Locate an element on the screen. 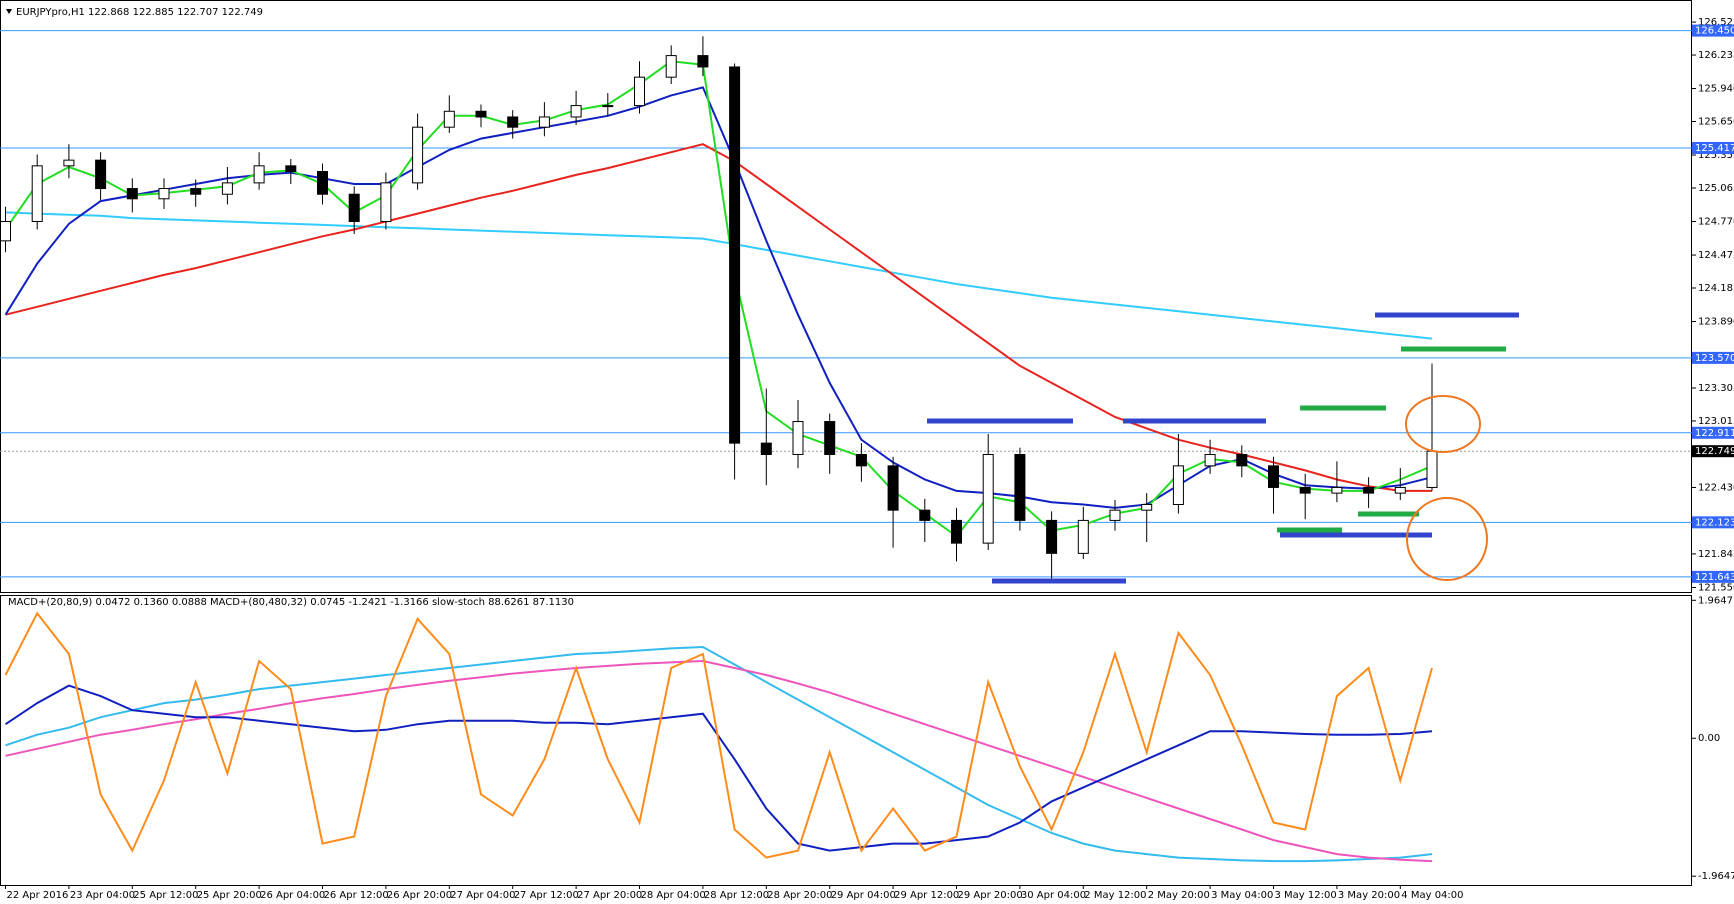 This screenshot has height=904, width=1734. x-tick-label: 28 Apr 12:00 is located at coordinates (736, 895).